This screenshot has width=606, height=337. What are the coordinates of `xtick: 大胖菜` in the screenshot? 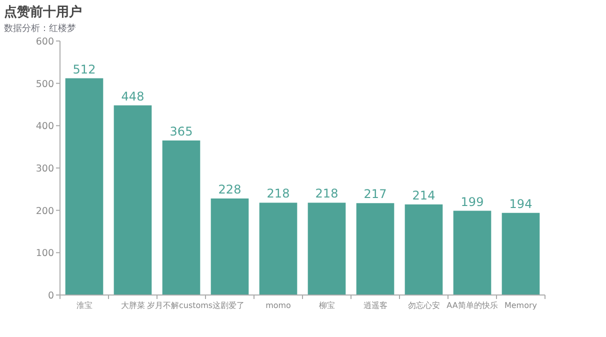 It's located at (132, 305).